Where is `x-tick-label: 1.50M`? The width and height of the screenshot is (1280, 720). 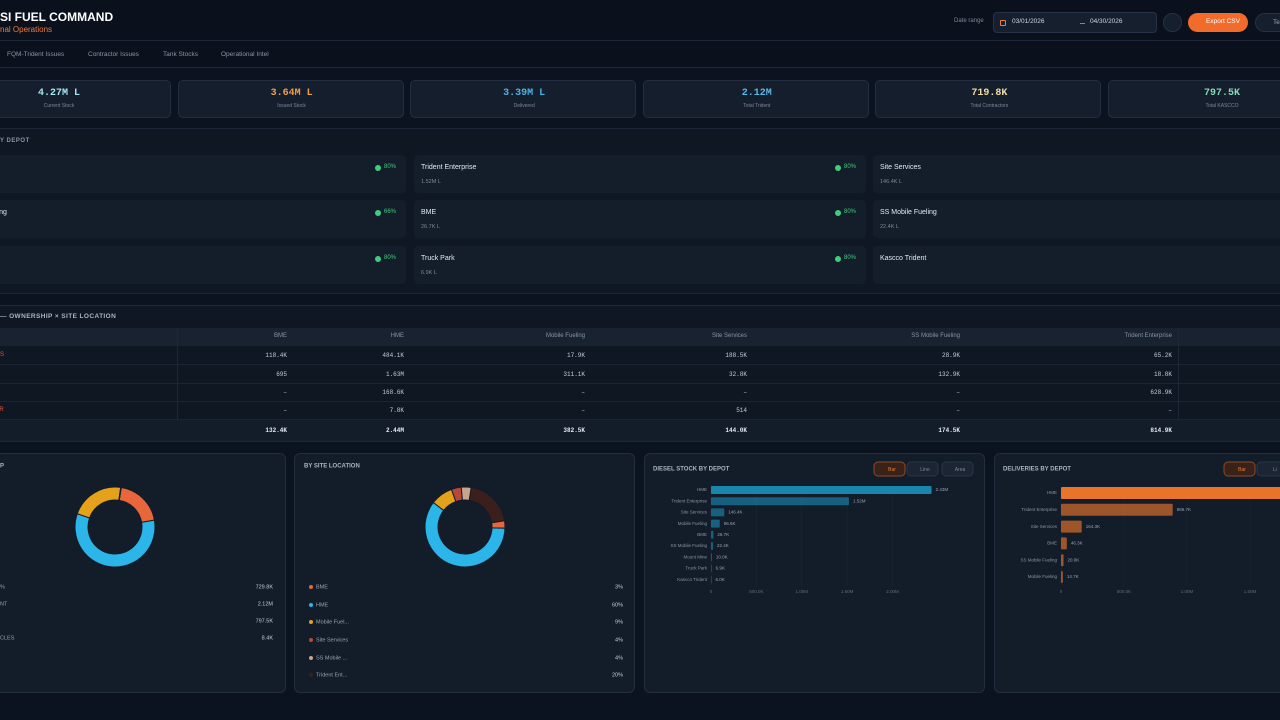 x-tick-label: 1.50M is located at coordinates (1250, 591).